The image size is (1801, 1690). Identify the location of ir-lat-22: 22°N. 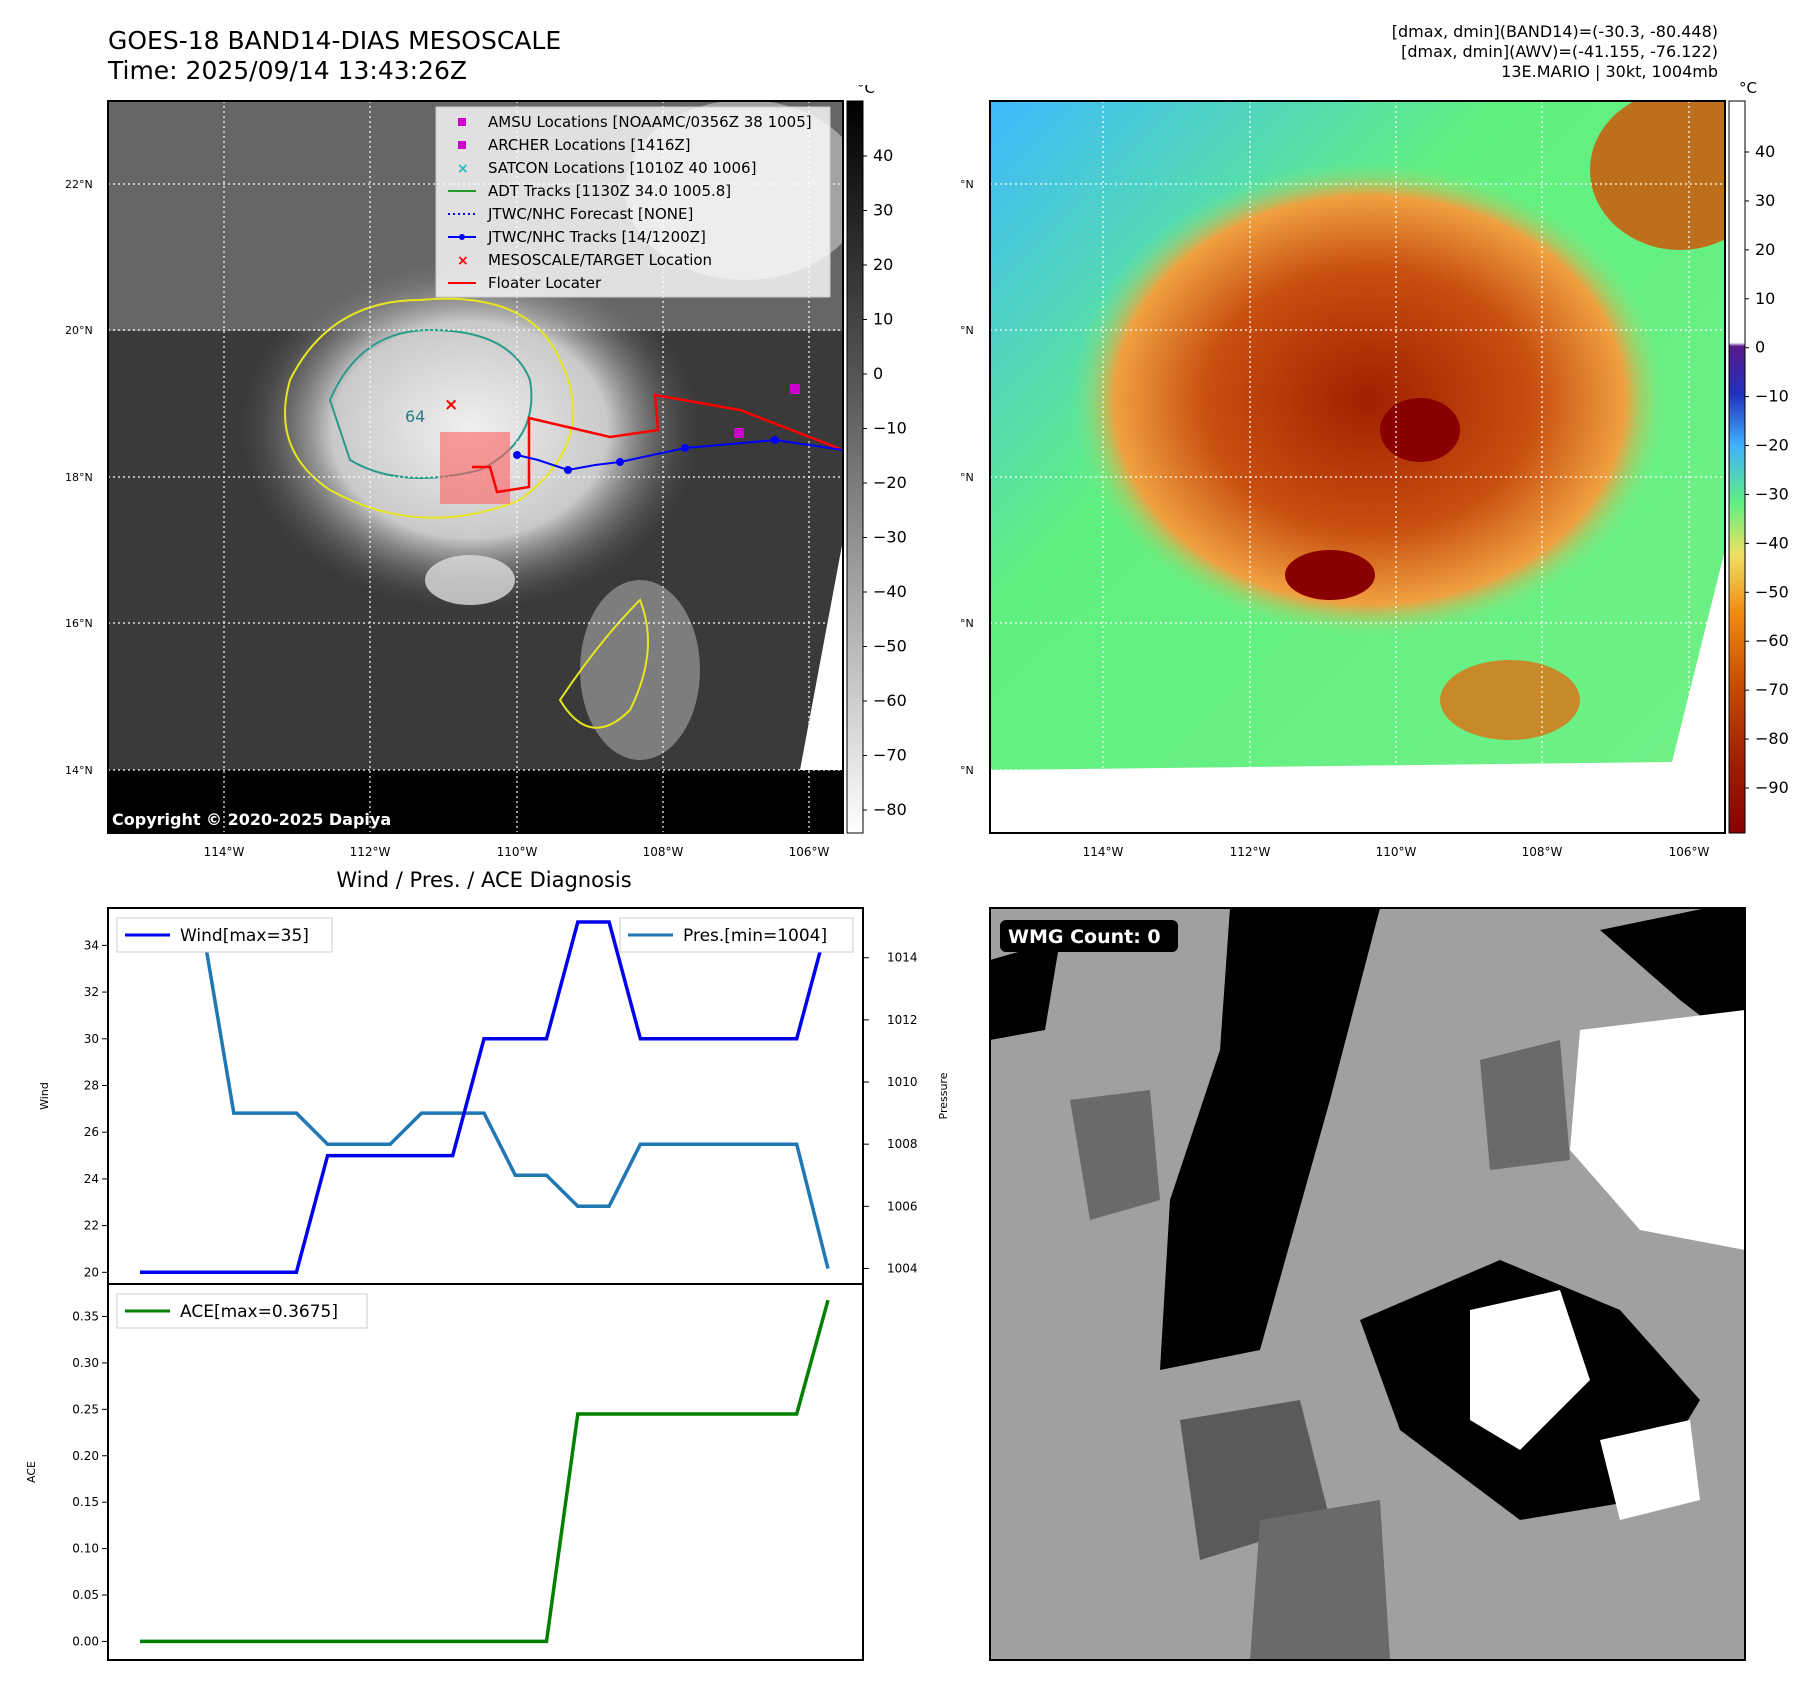
(79, 184).